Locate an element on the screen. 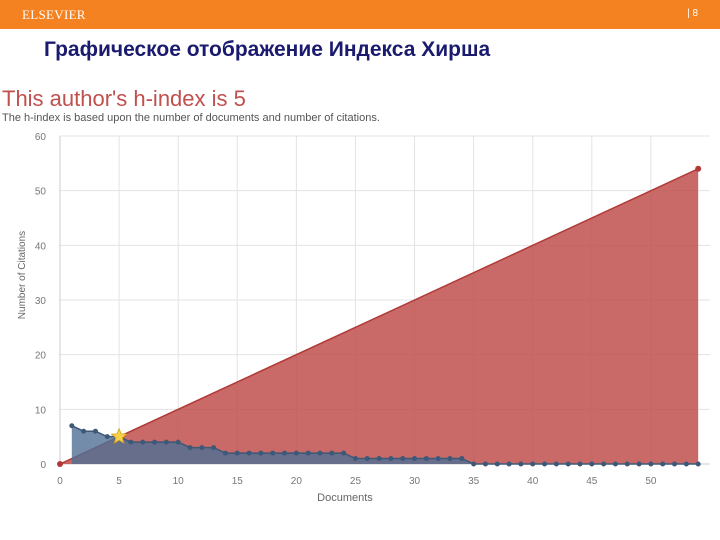 The image size is (720, 540). slide-title: Графическое отображение Индекса Хирша is located at coordinates (267, 49).